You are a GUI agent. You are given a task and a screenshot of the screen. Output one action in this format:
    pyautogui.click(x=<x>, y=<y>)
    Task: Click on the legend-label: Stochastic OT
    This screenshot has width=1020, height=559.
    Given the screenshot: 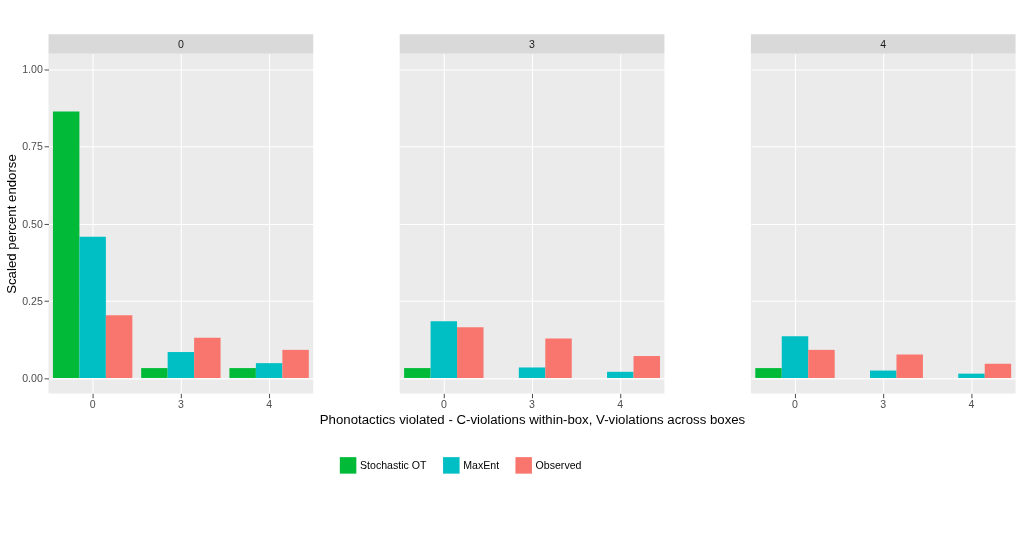 What is the action you would take?
    pyautogui.click(x=393, y=464)
    